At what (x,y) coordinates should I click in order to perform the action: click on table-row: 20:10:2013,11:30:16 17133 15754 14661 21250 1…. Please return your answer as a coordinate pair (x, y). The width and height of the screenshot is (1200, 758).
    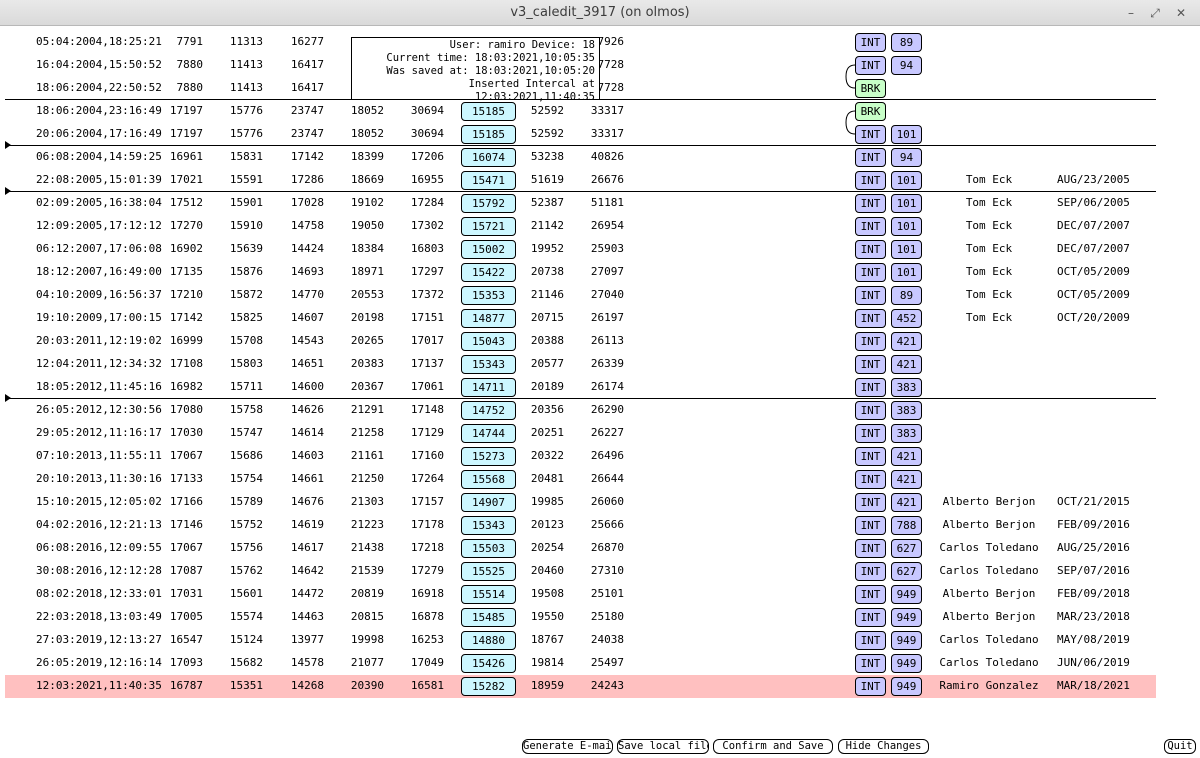
    Looking at the image, I should click on (580, 479).